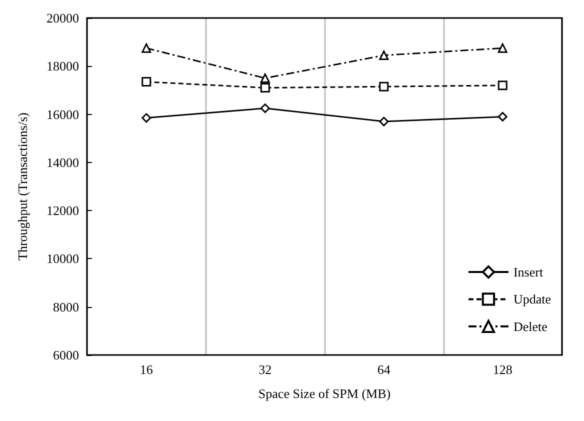 Image resolution: width=584 pixels, height=421 pixels. Describe the element at coordinates (384, 369) in the screenshot. I see `x-tick-label: 64` at that location.